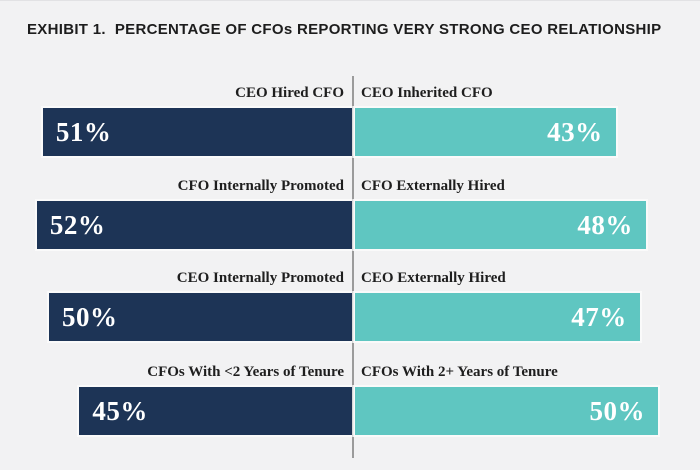 The width and height of the screenshot is (700, 470). What do you see at coordinates (575, 132) in the screenshot?
I see `bar-value-label: 43%` at bounding box center [575, 132].